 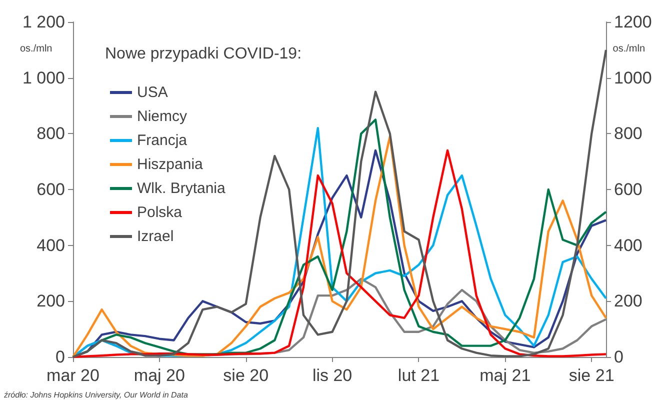 I want to click on x-tick-label: lut 21, so click(x=419, y=375).